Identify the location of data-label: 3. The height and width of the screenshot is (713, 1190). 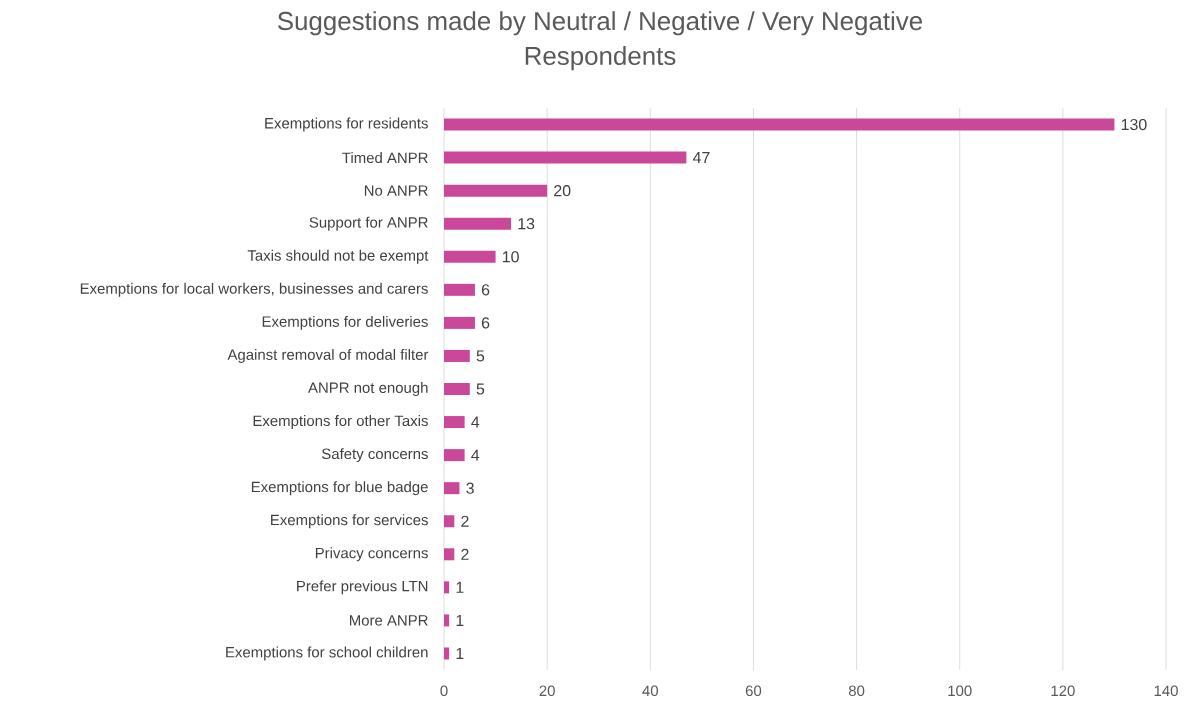
(470, 488).